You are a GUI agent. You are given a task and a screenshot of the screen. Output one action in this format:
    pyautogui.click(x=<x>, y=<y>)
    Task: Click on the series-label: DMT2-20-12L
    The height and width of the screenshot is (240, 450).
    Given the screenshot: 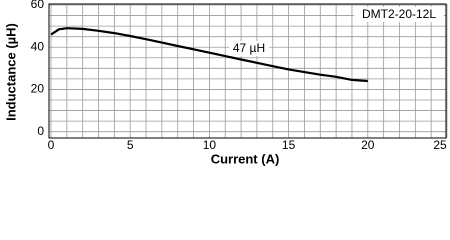 What is the action you would take?
    pyautogui.click(x=399, y=14)
    